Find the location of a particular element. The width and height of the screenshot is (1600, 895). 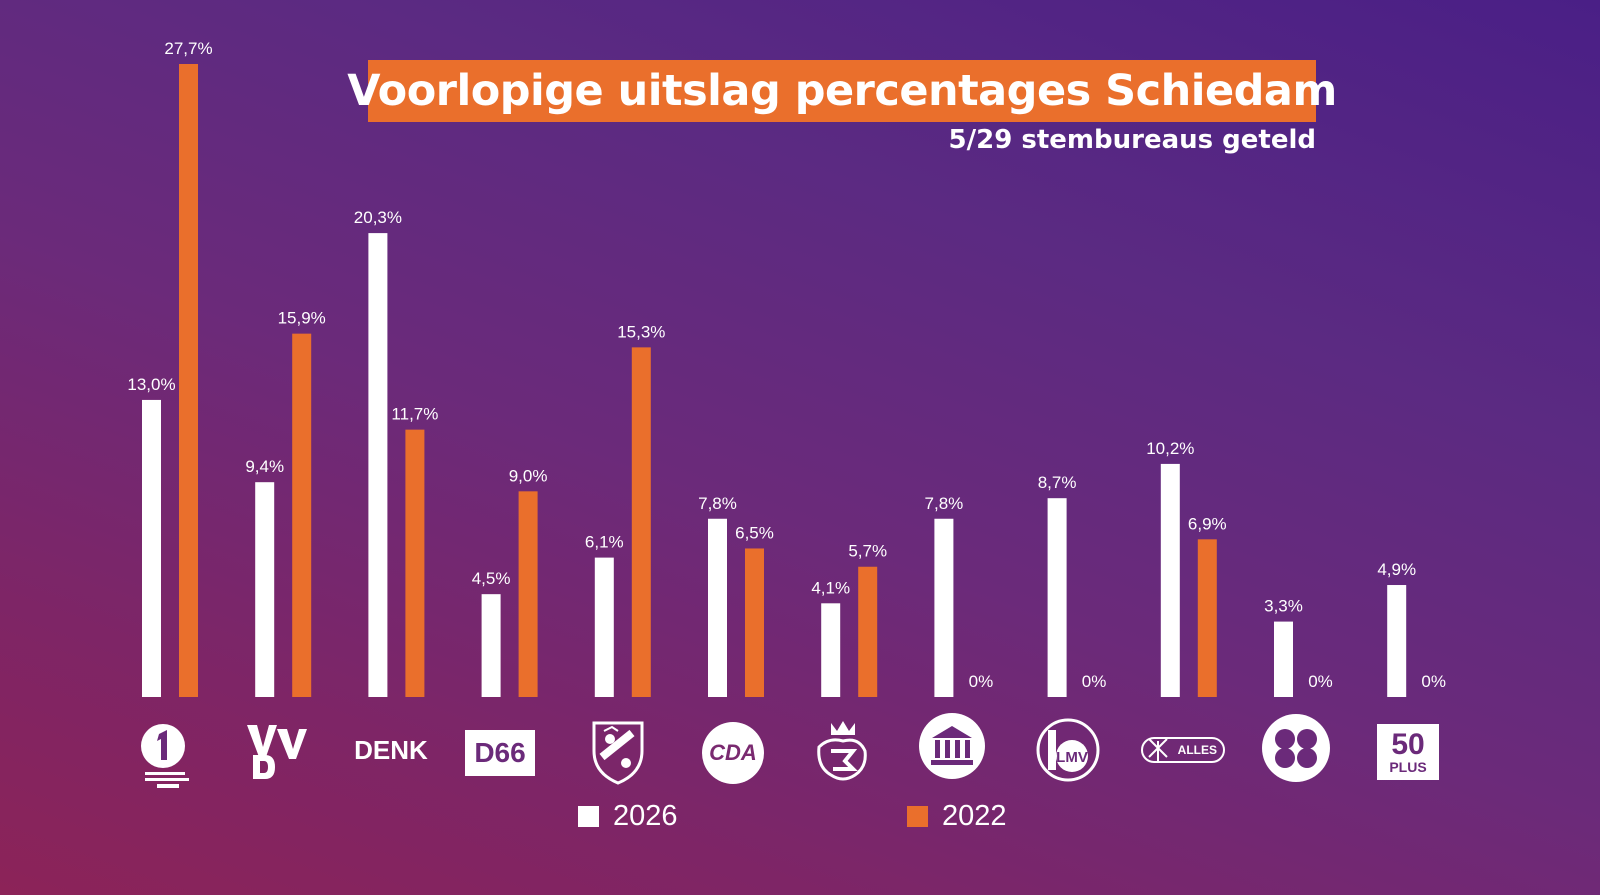

svg-text: LMV is located at coordinates (1072, 757).